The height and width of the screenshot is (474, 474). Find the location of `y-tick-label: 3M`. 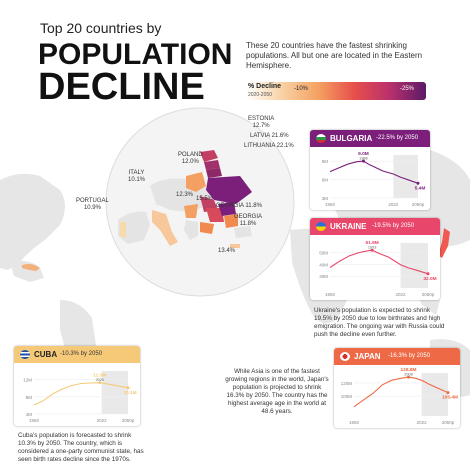

y-tick-label: 3M is located at coordinates (325, 198).